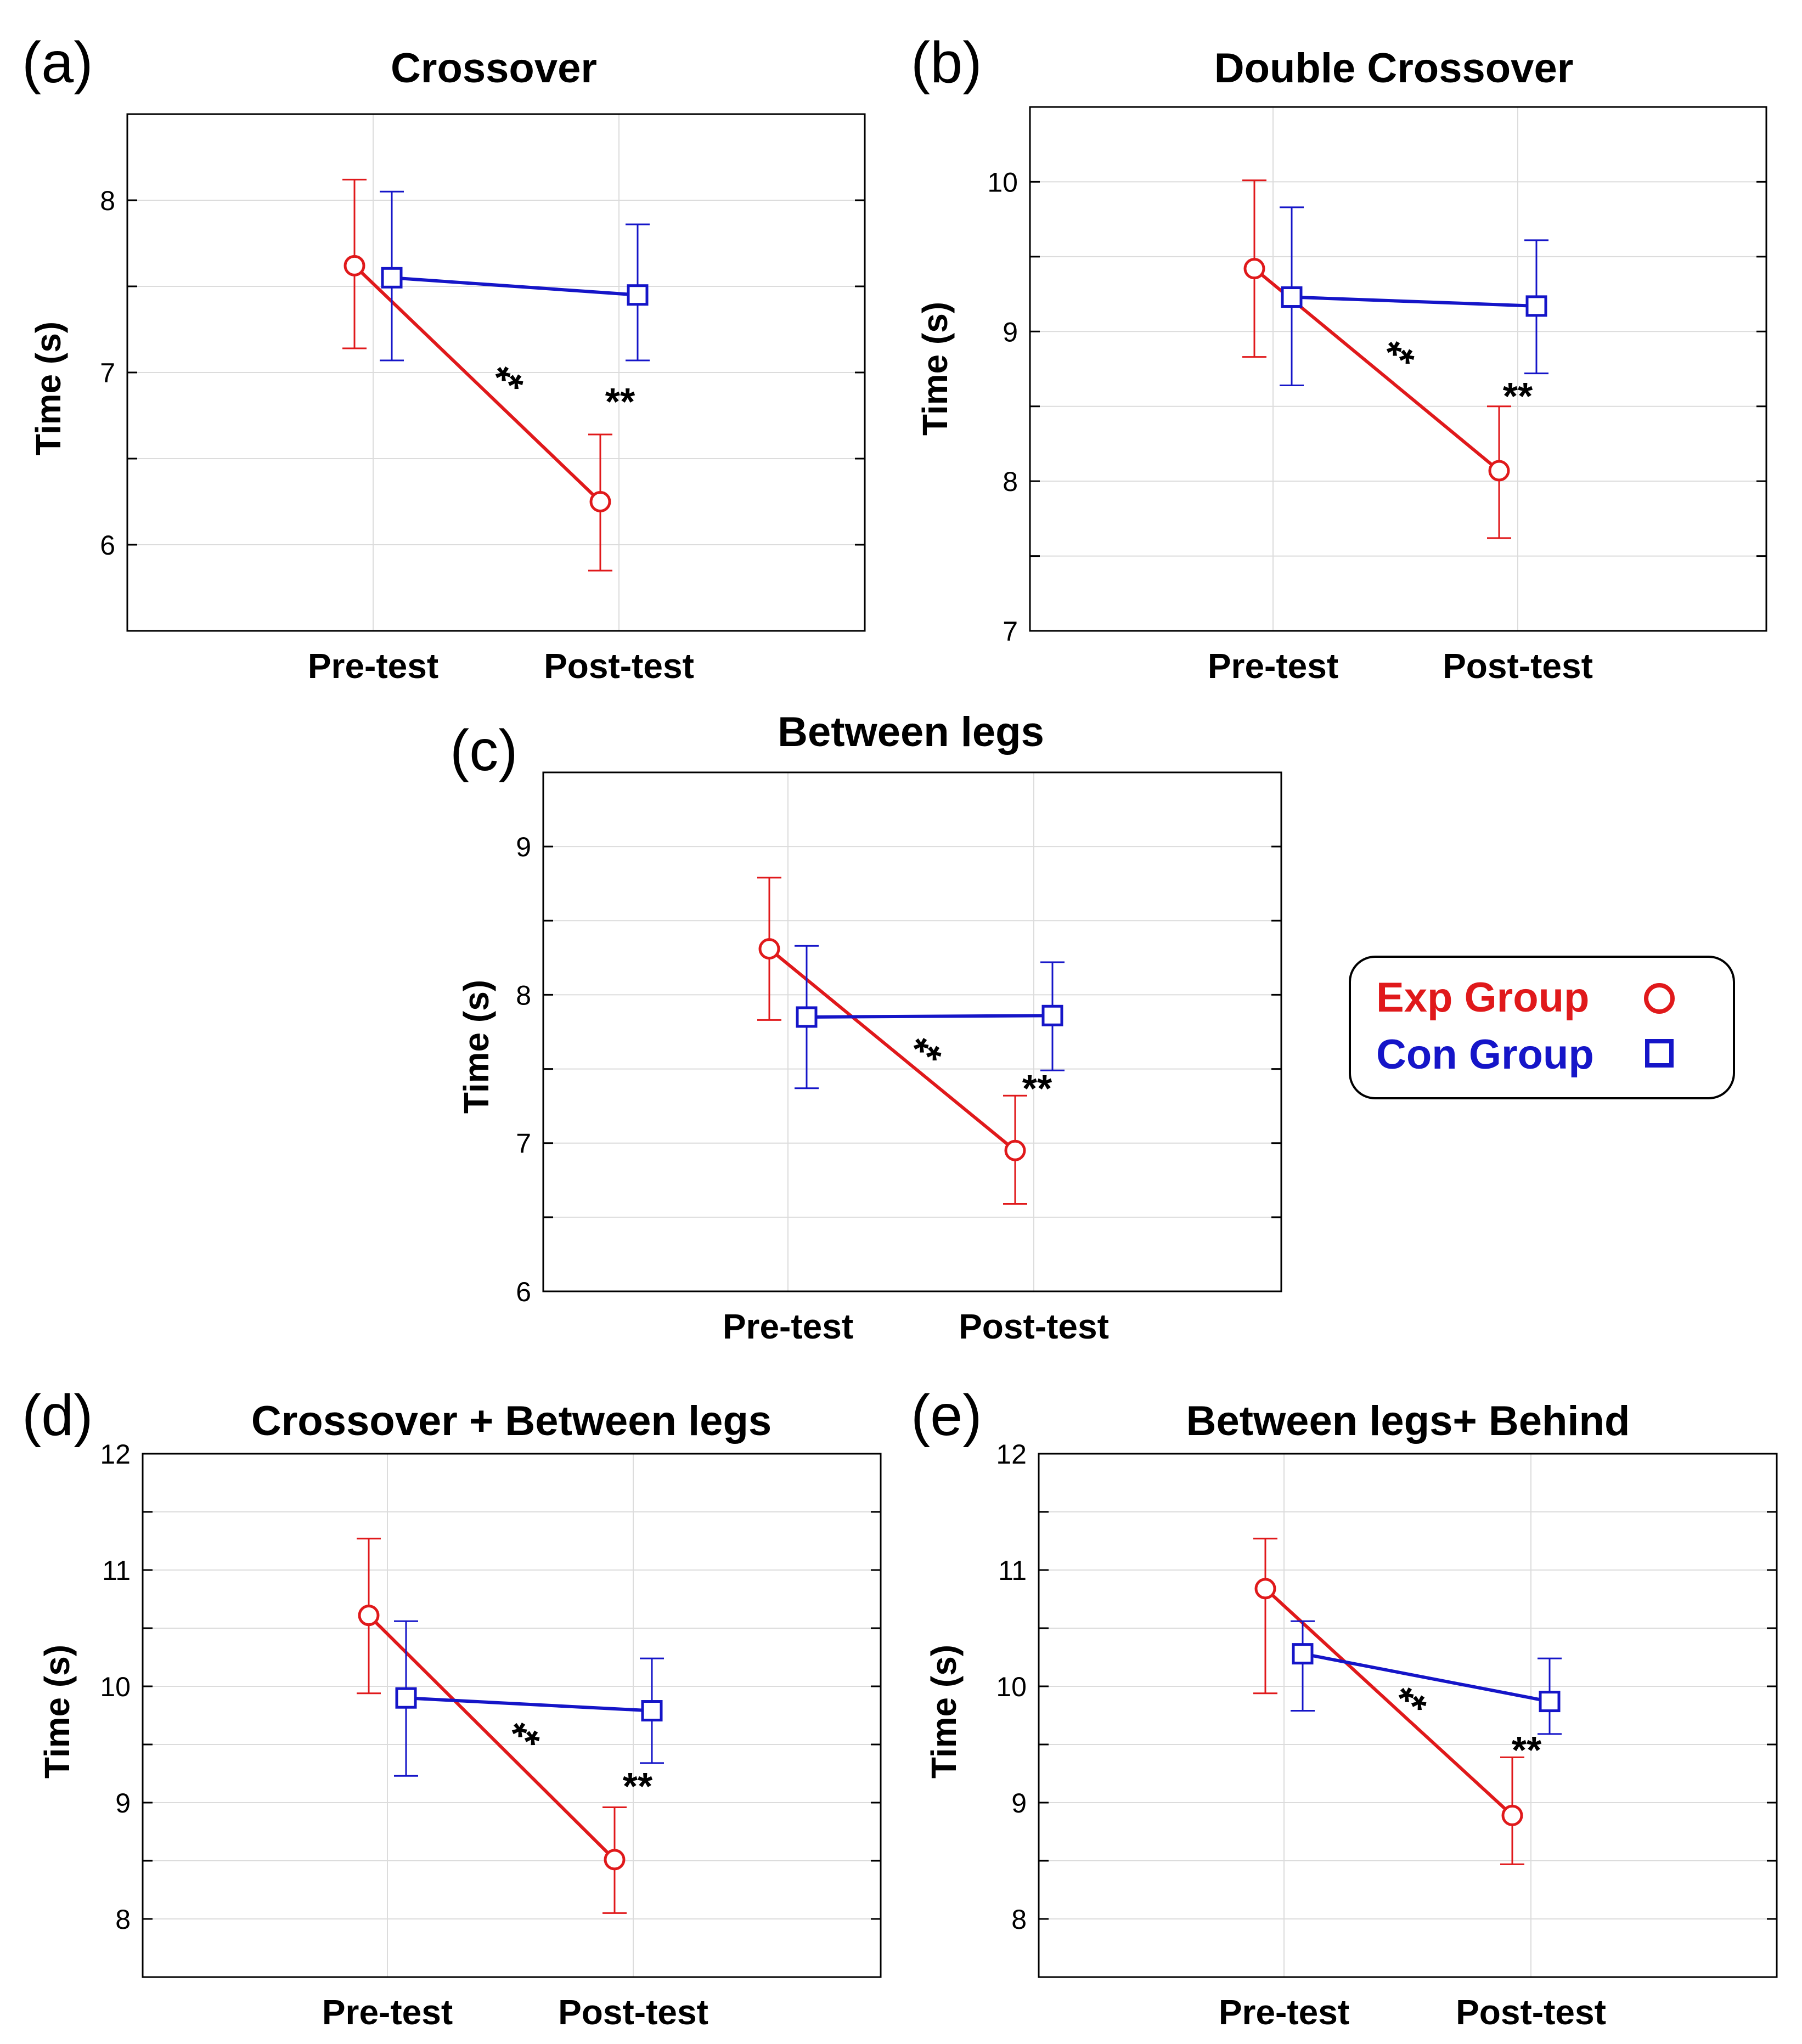  What do you see at coordinates (1394, 68) in the screenshot?
I see `chart-title: Double Crossover` at bounding box center [1394, 68].